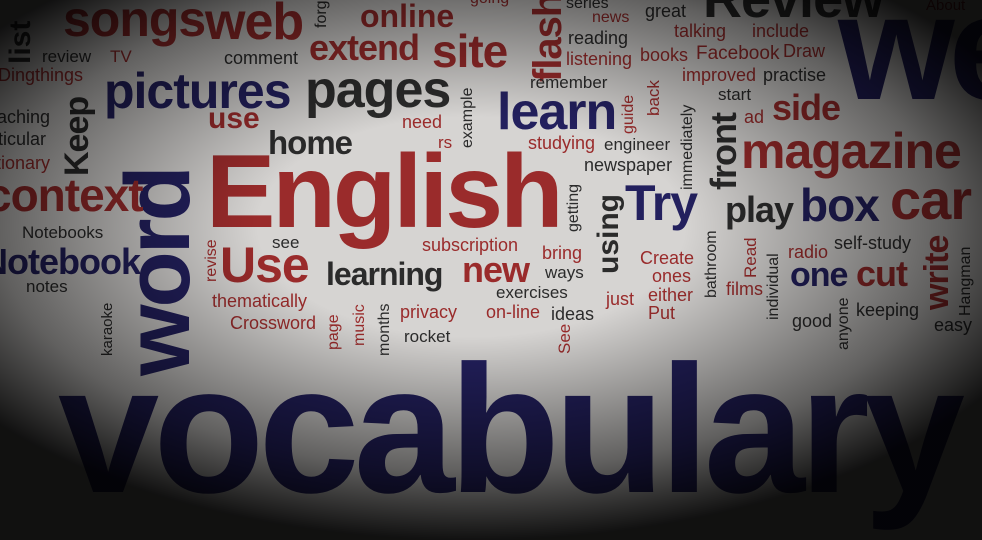 This screenshot has width=982, height=540. What do you see at coordinates (333, 332) in the screenshot?
I see `word-page: page` at bounding box center [333, 332].